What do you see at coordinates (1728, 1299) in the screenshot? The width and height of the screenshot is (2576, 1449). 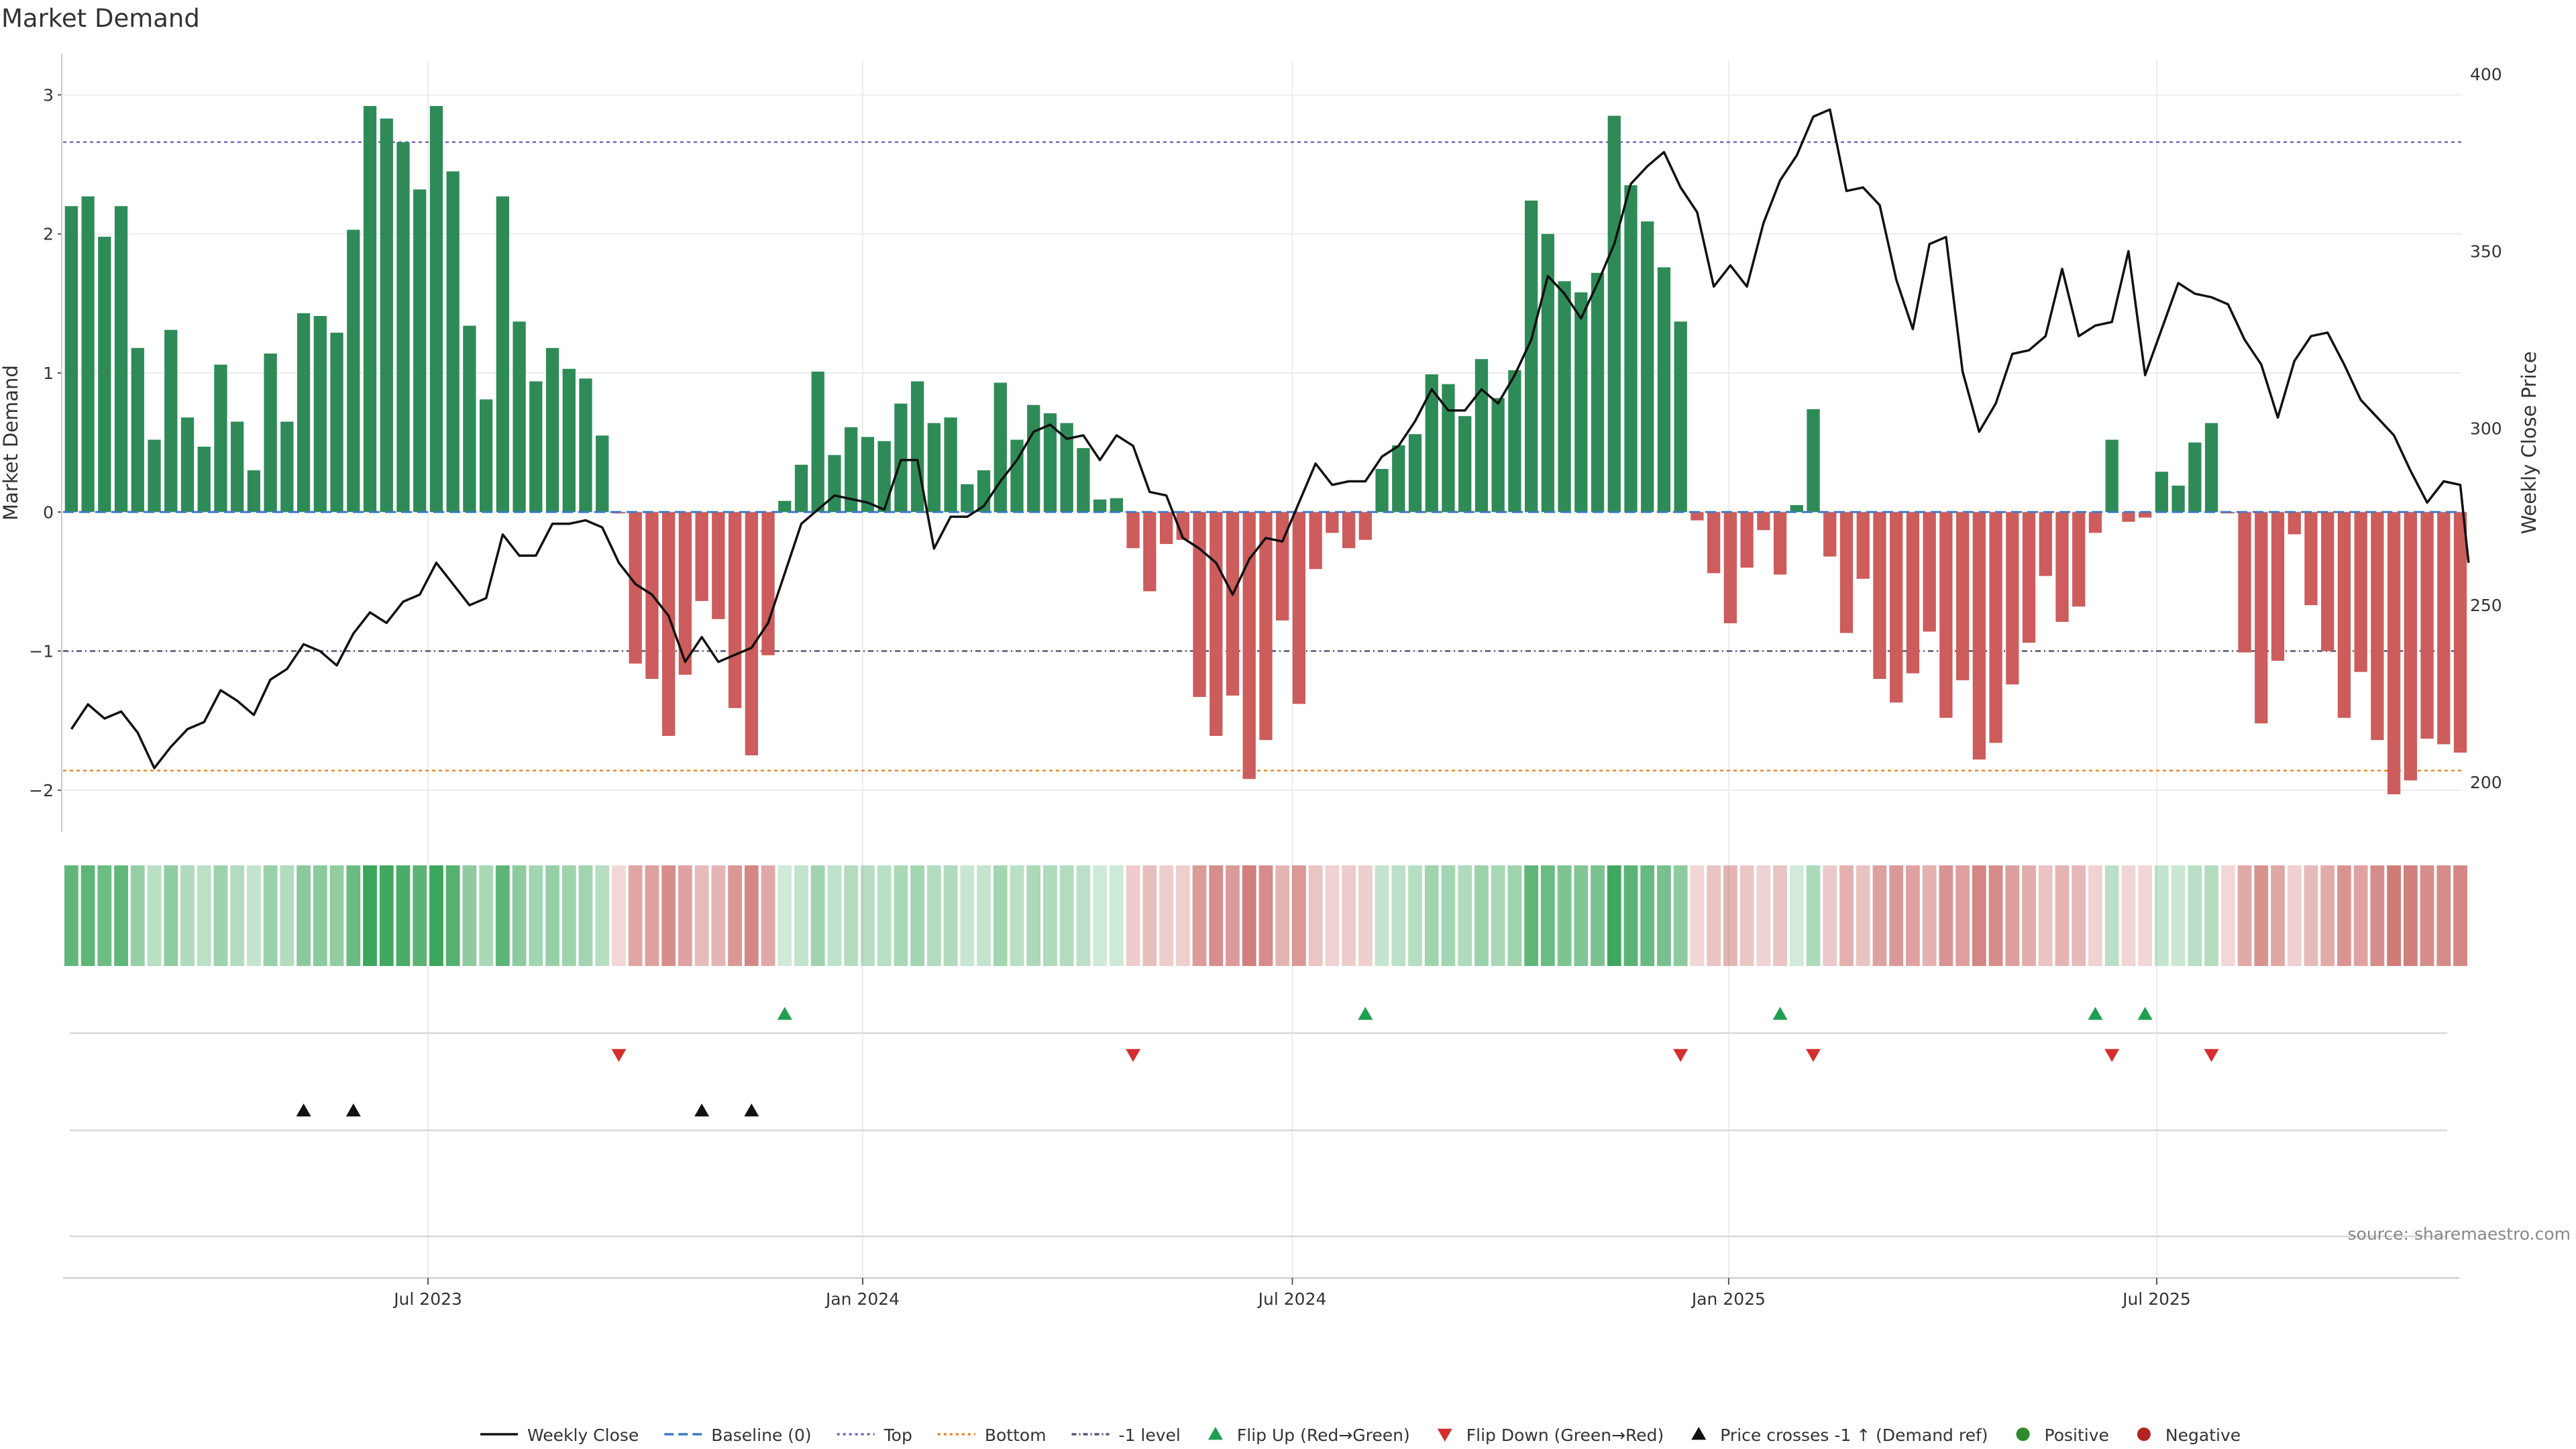 I see `x-tick-label: Jan 2025` at bounding box center [1728, 1299].